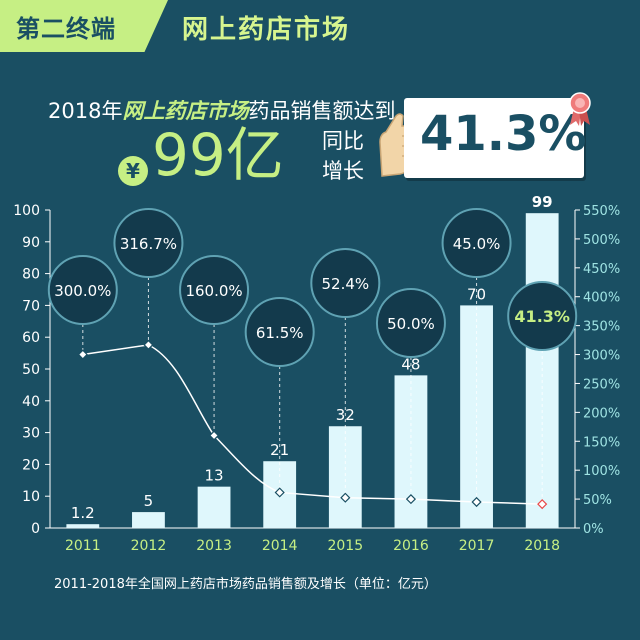 Image resolution: width=640 pixels, height=640 pixels. What do you see at coordinates (214, 476) in the screenshot?
I see `bar-value-label: 13` at bounding box center [214, 476].